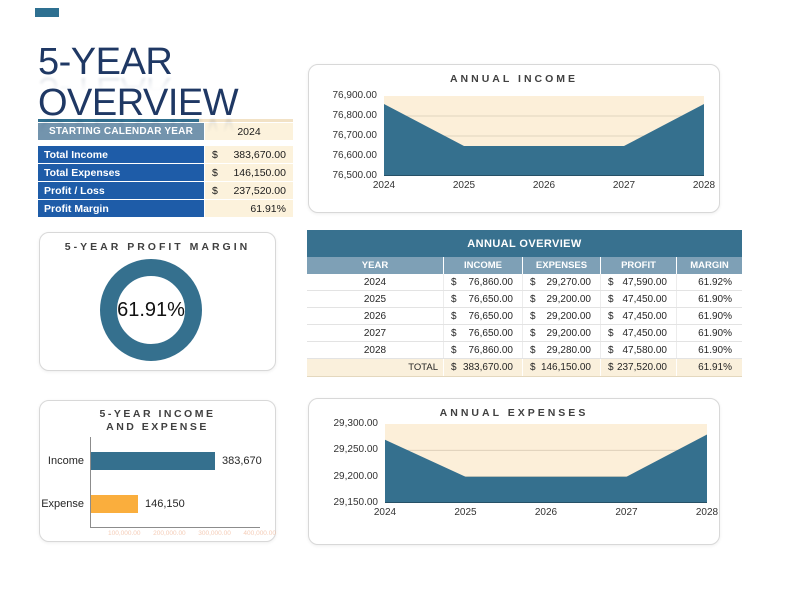  Describe the element at coordinates (709, 282) in the screenshot. I see `overview-margin: 61.92%` at that location.